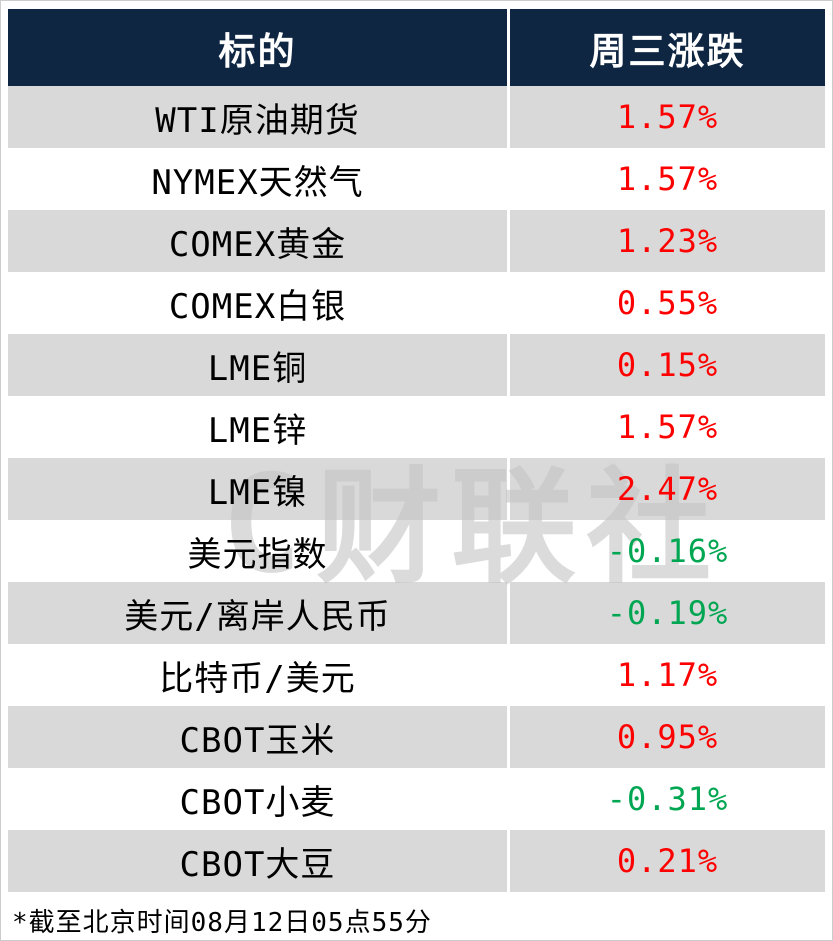 This screenshot has height=941, width=833. I want to click on change-value: 1.17%, so click(667, 675).